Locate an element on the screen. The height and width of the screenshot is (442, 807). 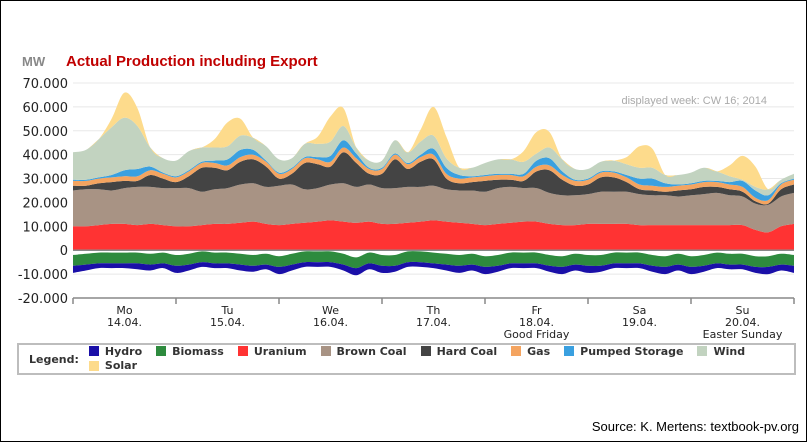
legend-item: Pumped Storage is located at coordinates (623, 351).